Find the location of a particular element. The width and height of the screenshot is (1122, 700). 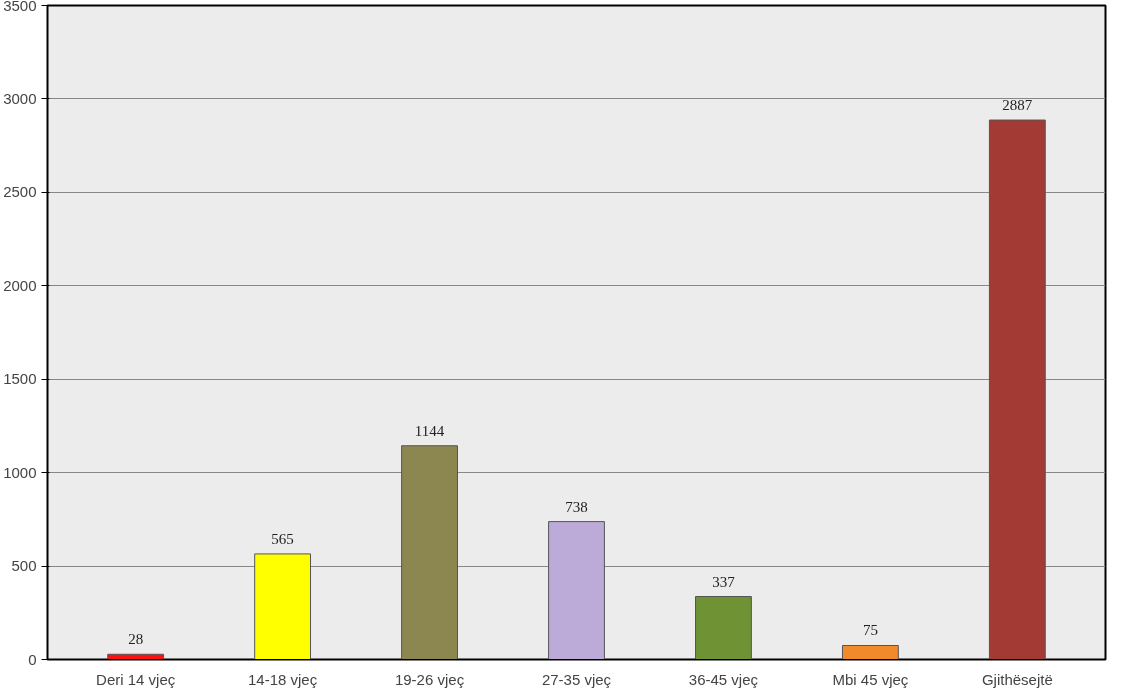

data-label: 738 is located at coordinates (576, 506).